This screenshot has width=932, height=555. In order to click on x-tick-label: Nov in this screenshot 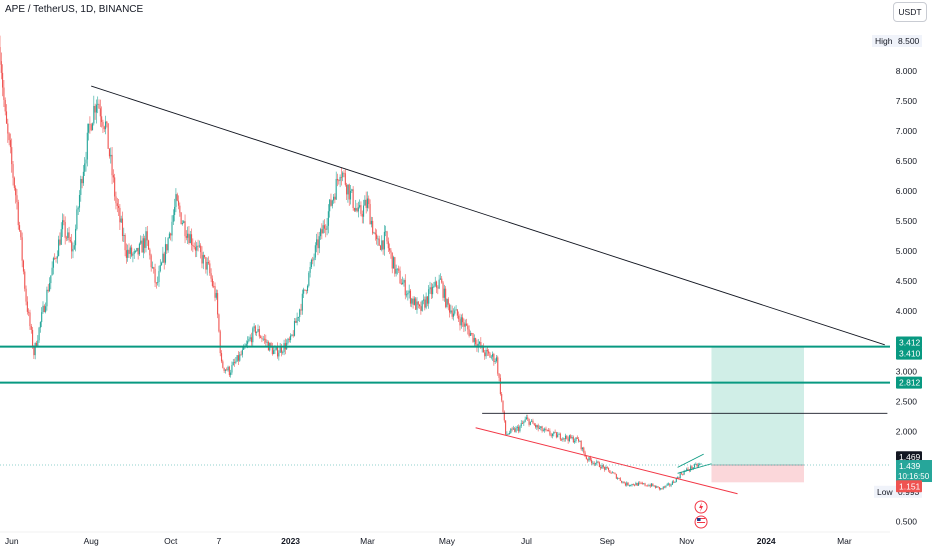, I will do `click(687, 541)`.